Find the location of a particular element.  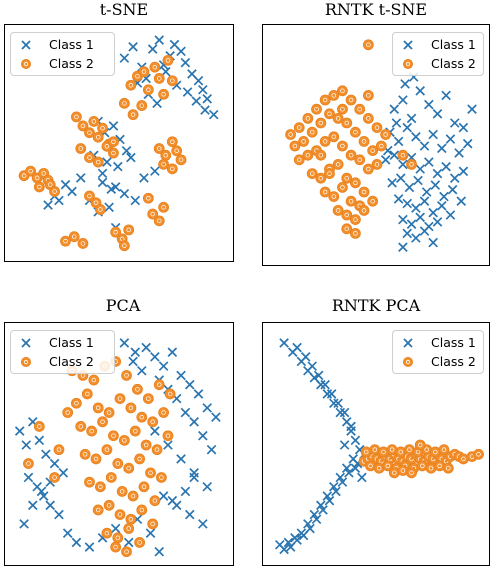

legend-entry-class-1: Class 1 is located at coordinates (437, 342).